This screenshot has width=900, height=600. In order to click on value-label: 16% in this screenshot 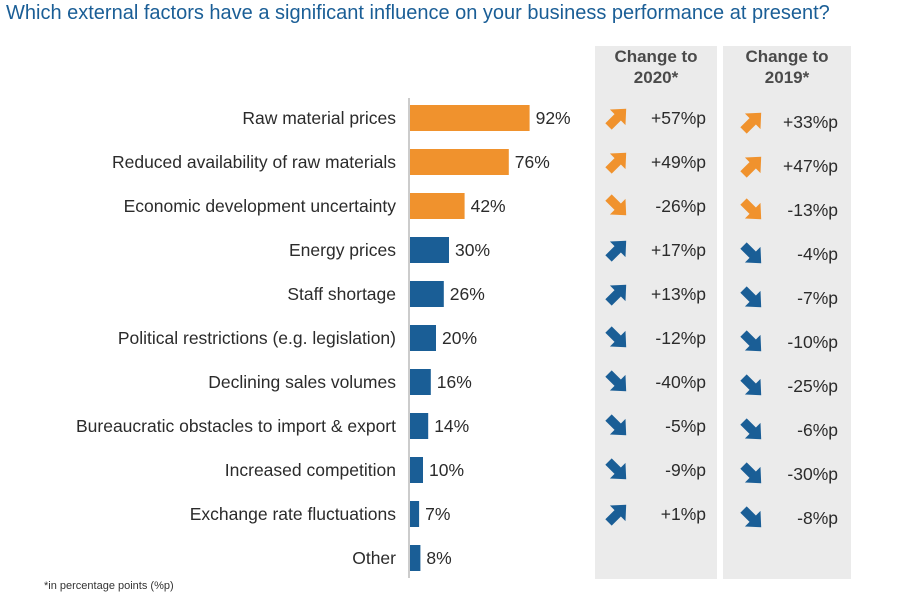, I will do `click(454, 382)`.